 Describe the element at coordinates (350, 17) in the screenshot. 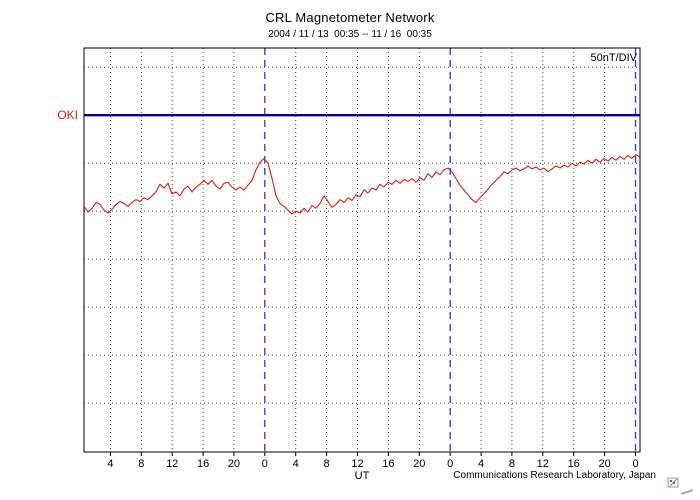

I see `page-title: CRL Magnetometer Network` at that location.